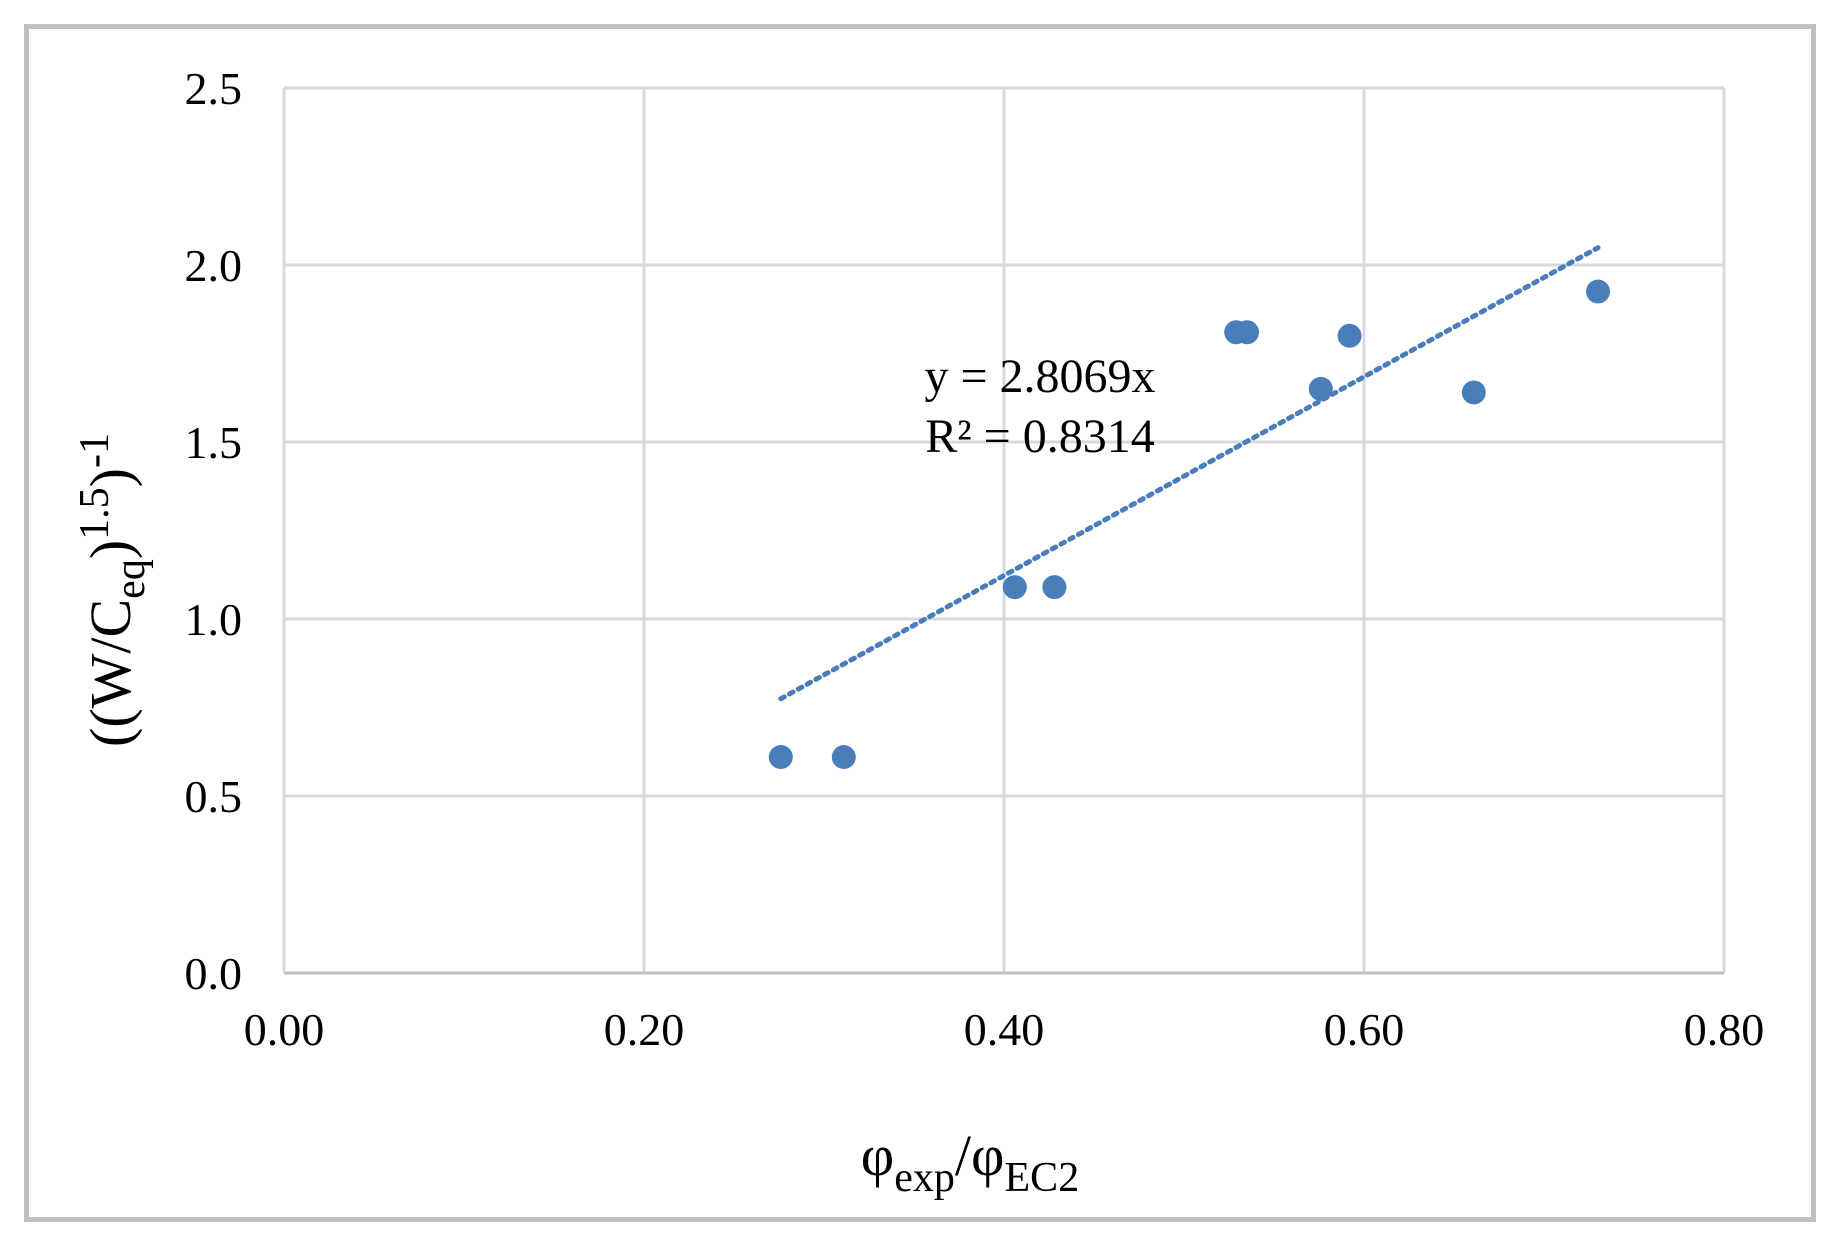 This screenshot has height=1250, width=1842. Describe the element at coordinates (110, 673) in the screenshot. I see `y-title-prefix: ((W/C` at that location.